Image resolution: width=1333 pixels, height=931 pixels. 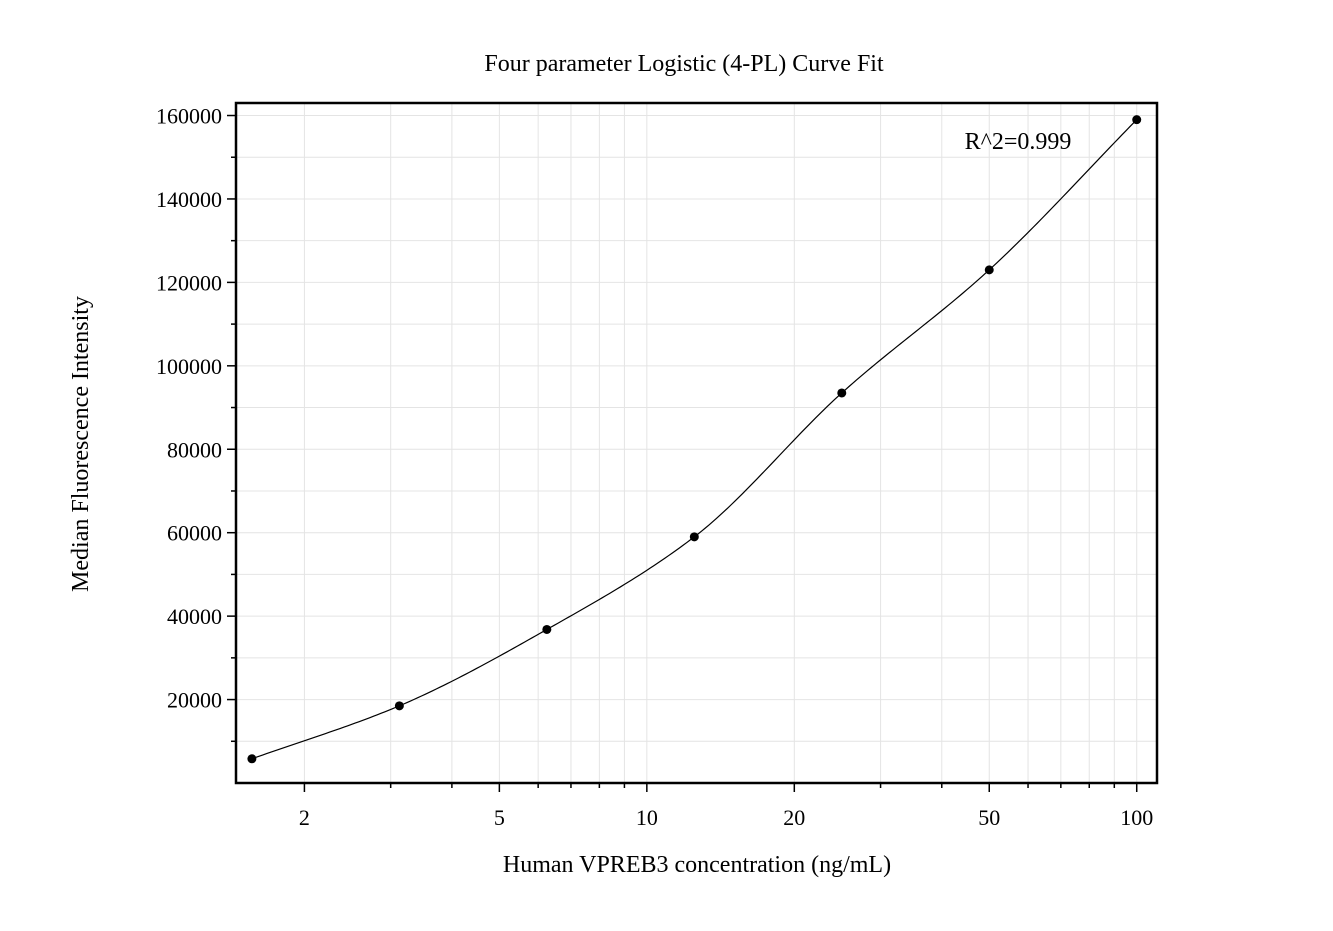 What do you see at coordinates (194, 616) in the screenshot?
I see `y-tick-label: 40000` at bounding box center [194, 616].